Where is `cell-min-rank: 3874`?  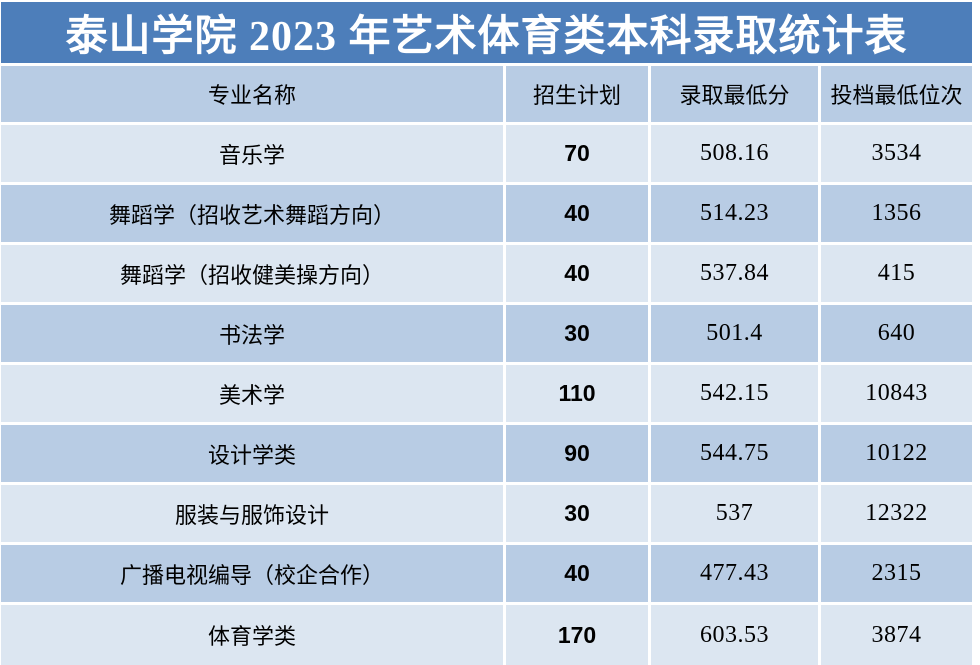
cell-min-rank: 3874 is located at coordinates (896, 635).